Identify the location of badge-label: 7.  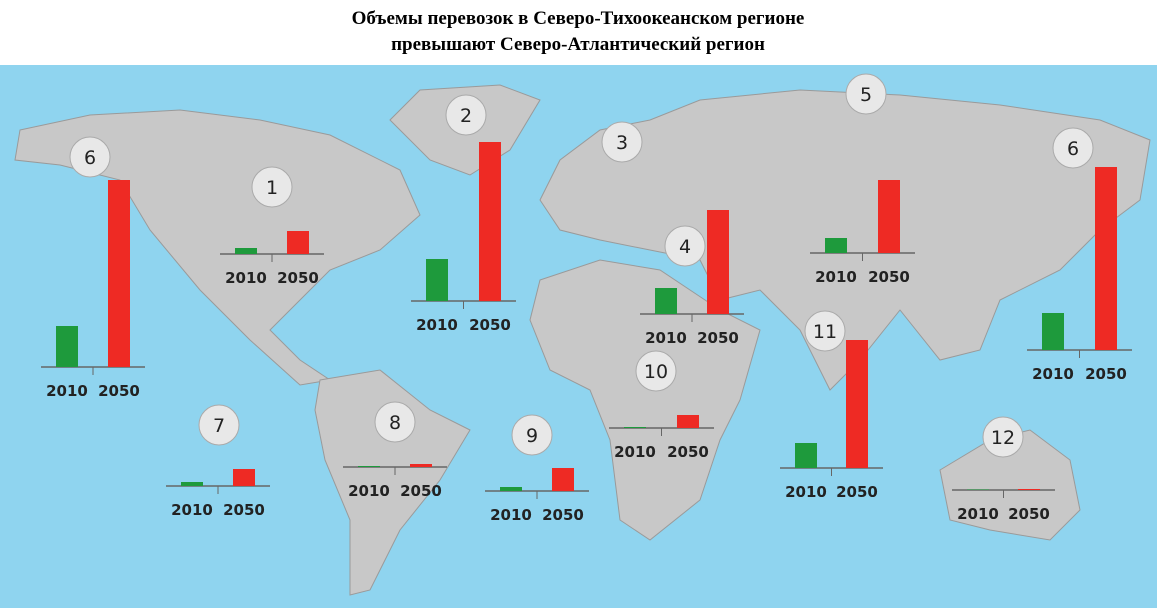
(219, 426).